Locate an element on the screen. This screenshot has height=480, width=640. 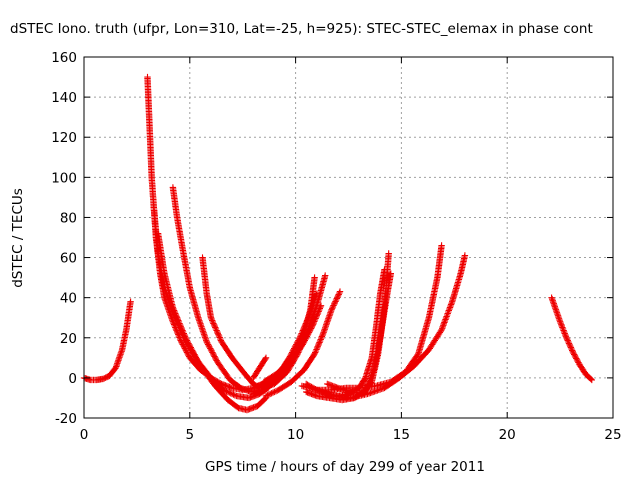
series-18-marks is located at coordinates (571, 339).